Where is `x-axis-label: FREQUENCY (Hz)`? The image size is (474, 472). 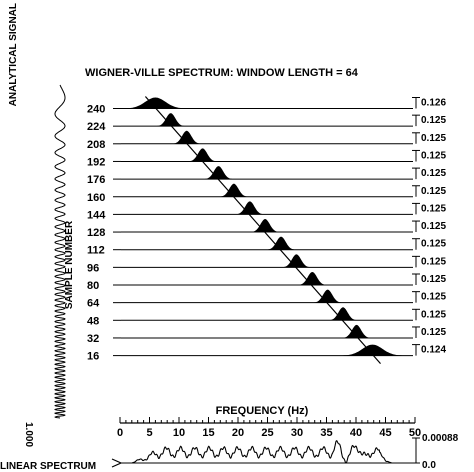
x-axis-label: FREQUENCY (Hz) is located at coordinates (262, 411).